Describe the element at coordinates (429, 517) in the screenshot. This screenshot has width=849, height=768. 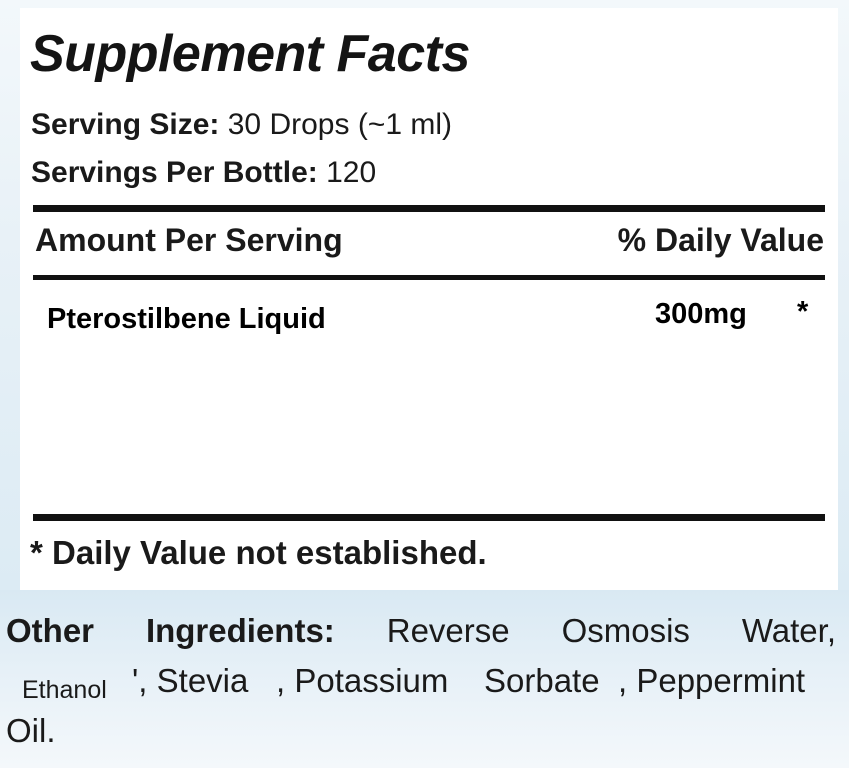
I see `divider-thick-bottom` at that location.